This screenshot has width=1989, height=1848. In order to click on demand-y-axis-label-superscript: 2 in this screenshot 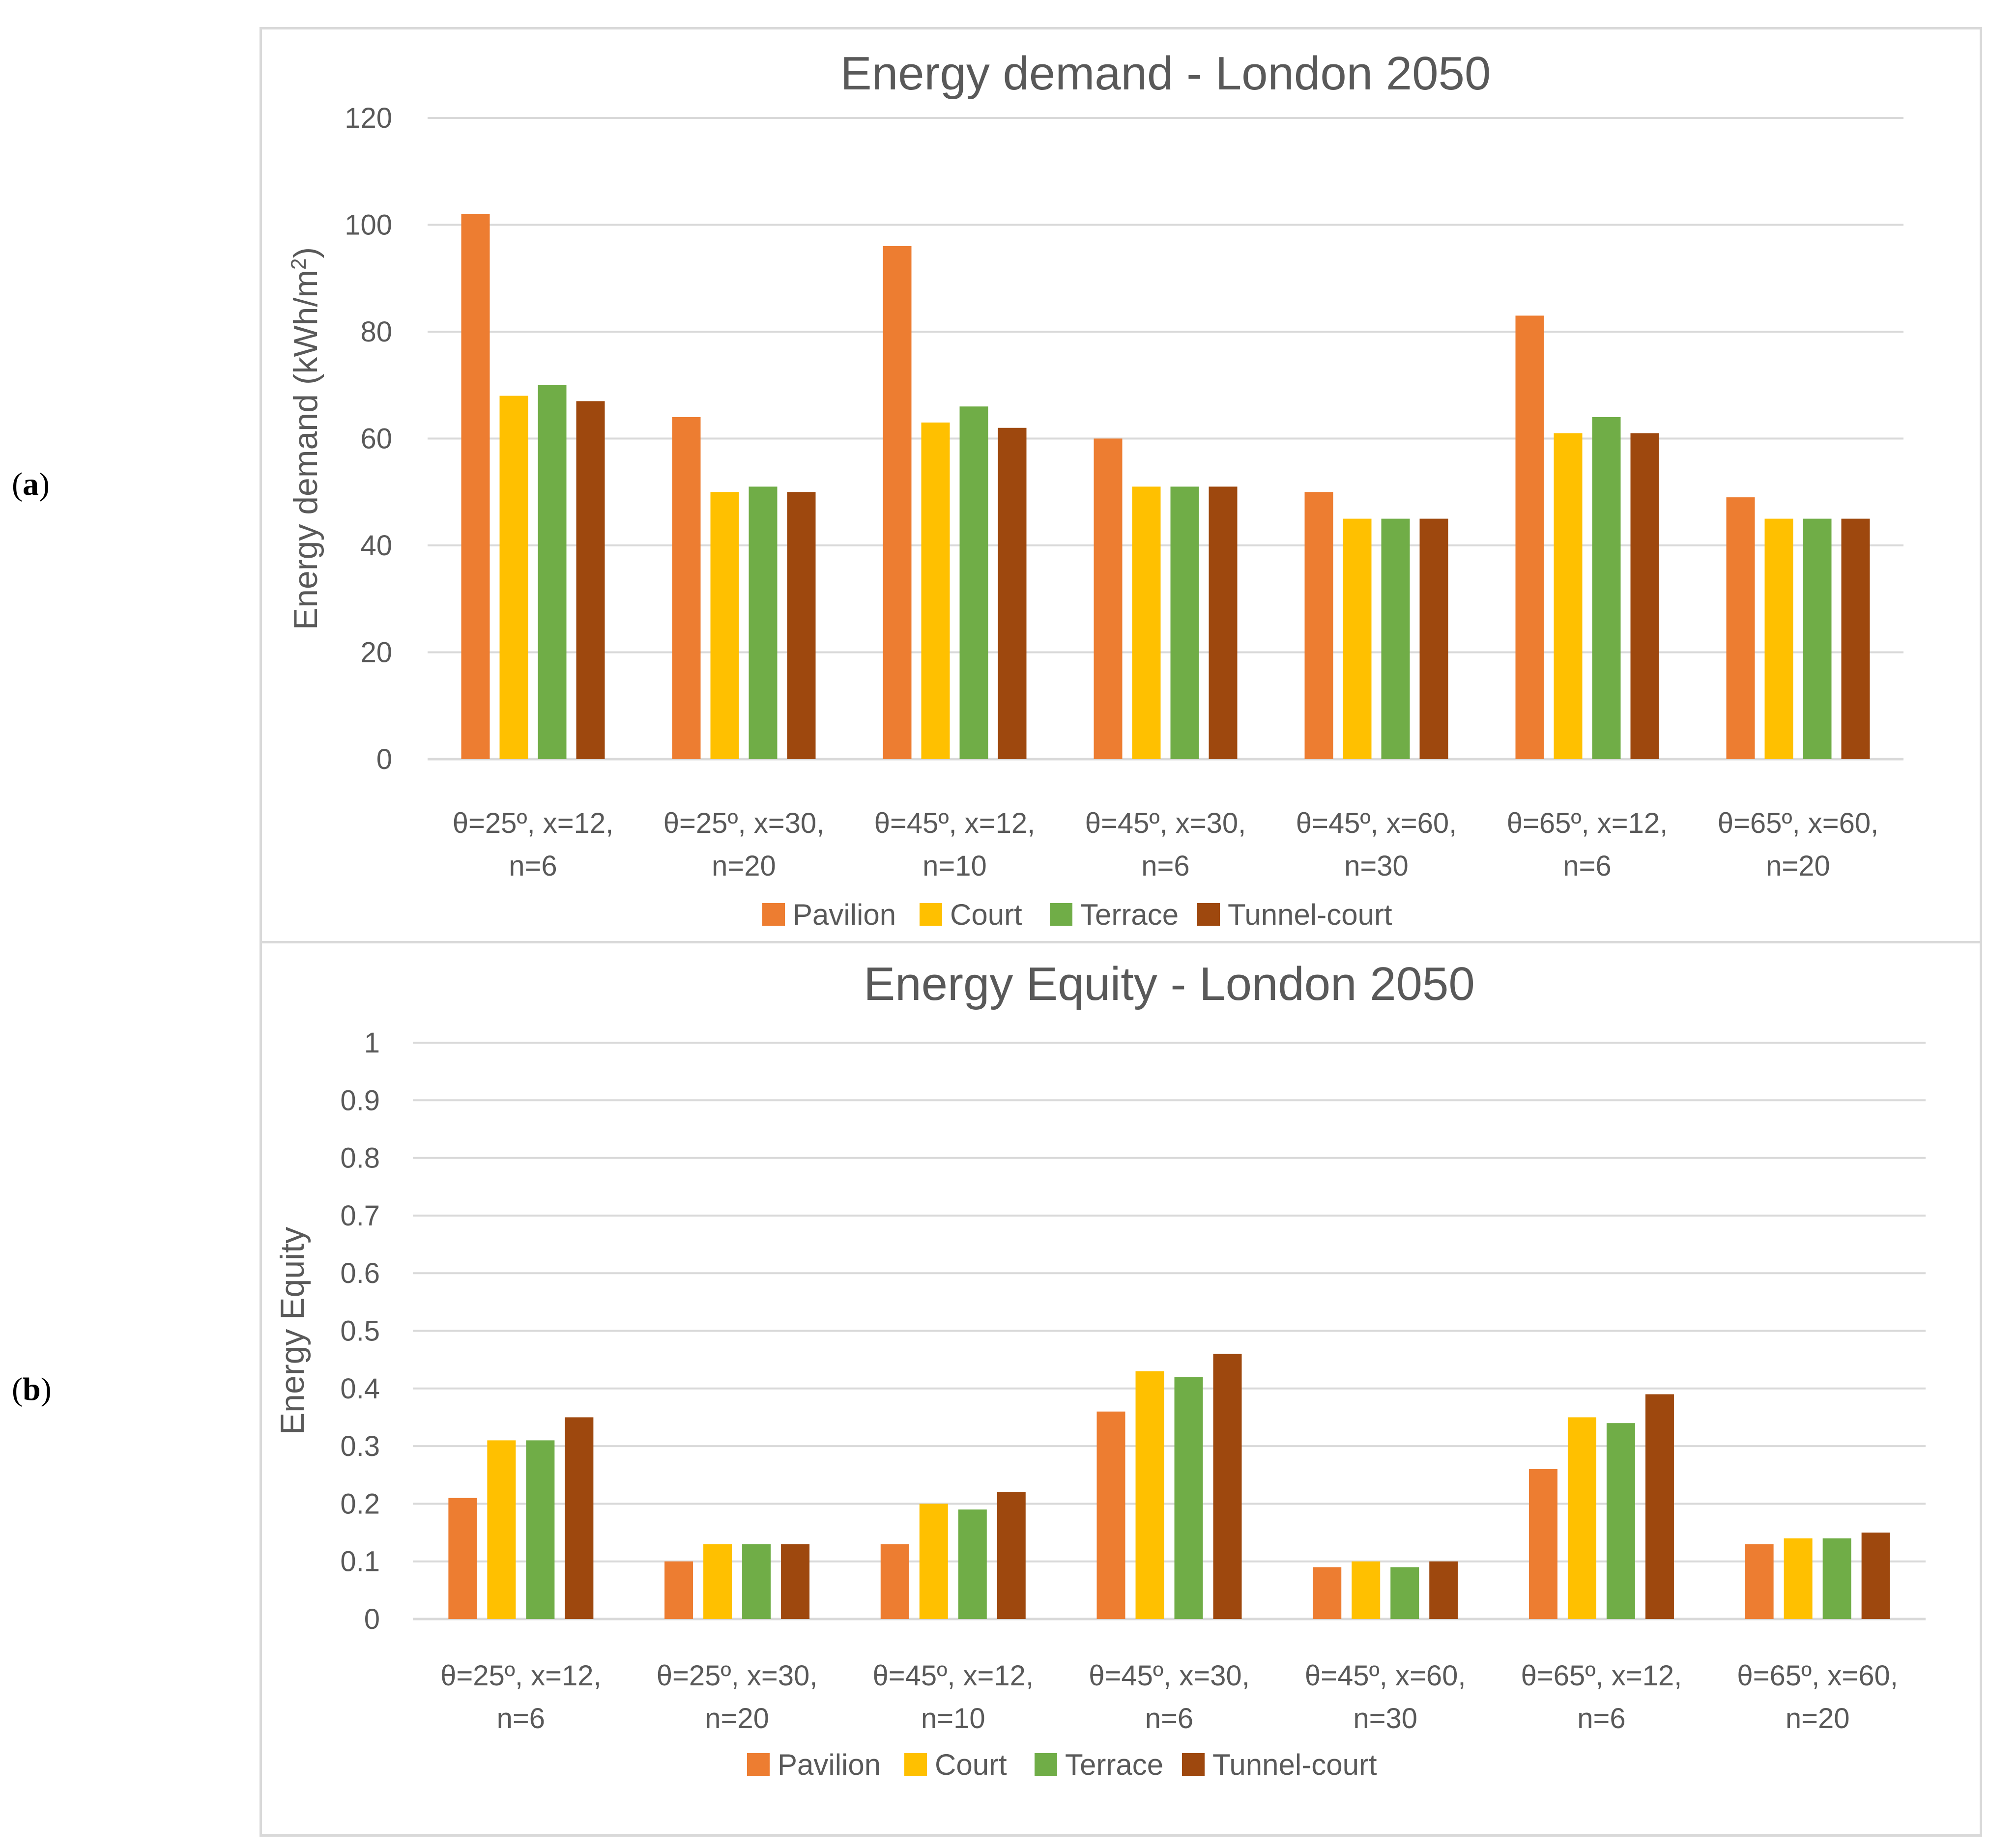, I will do `click(298, 264)`.